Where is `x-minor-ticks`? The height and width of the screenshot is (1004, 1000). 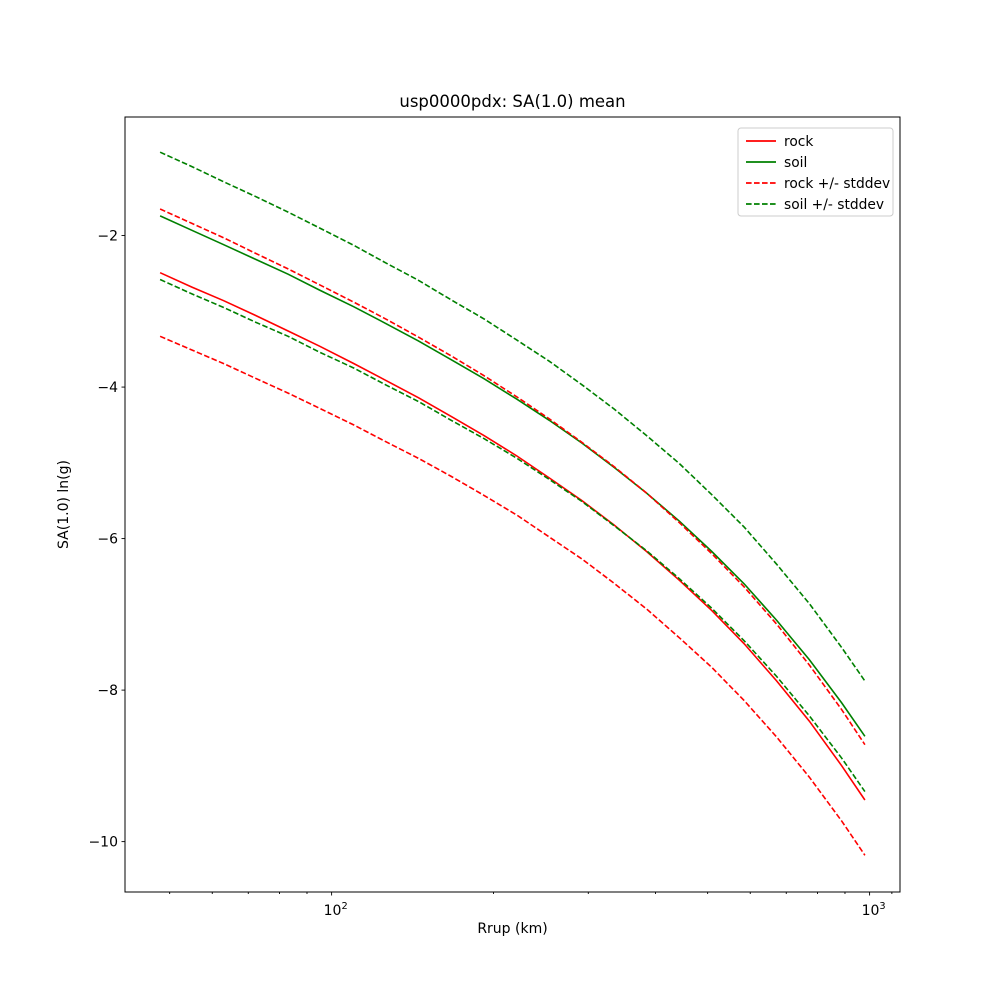
x-minor-ticks is located at coordinates (531, 893).